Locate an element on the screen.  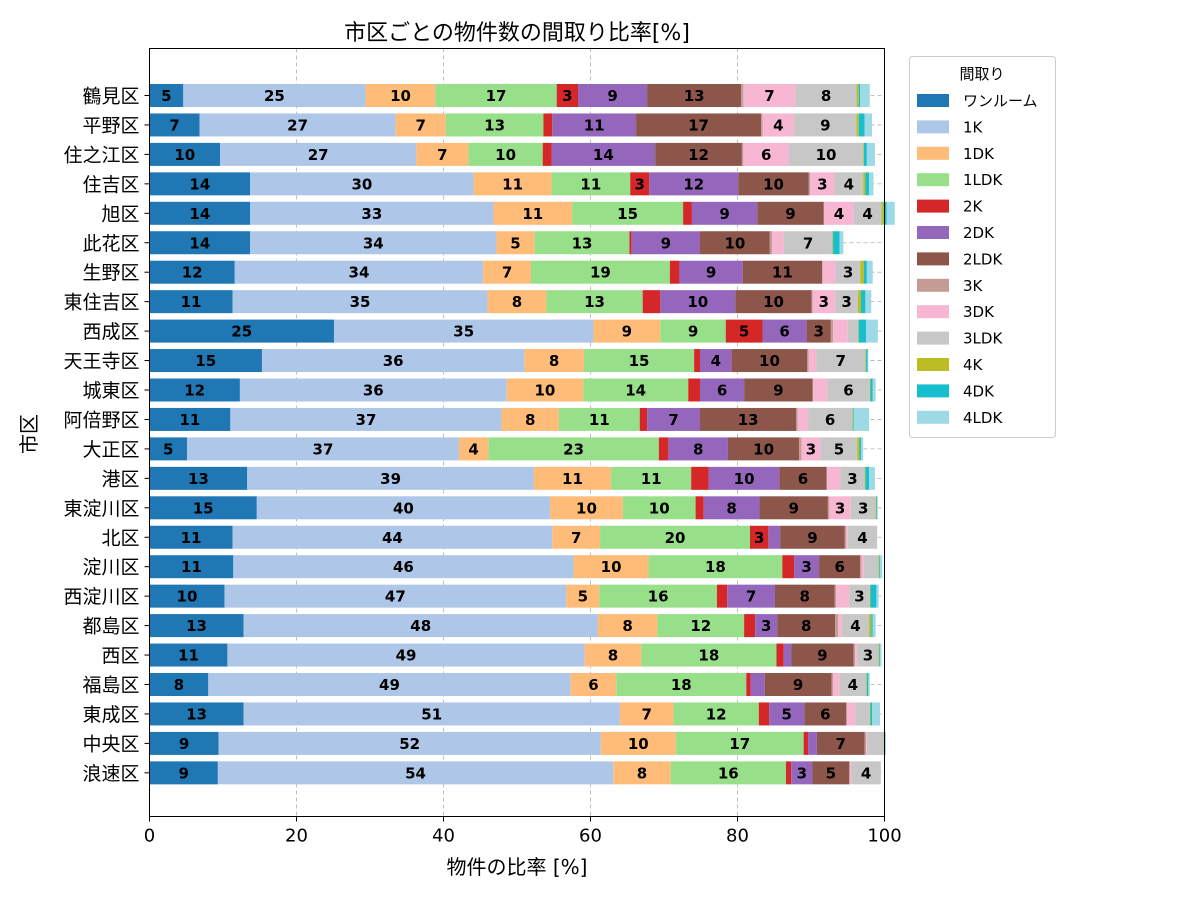
bar-data-label: 25 is located at coordinates (274, 96).